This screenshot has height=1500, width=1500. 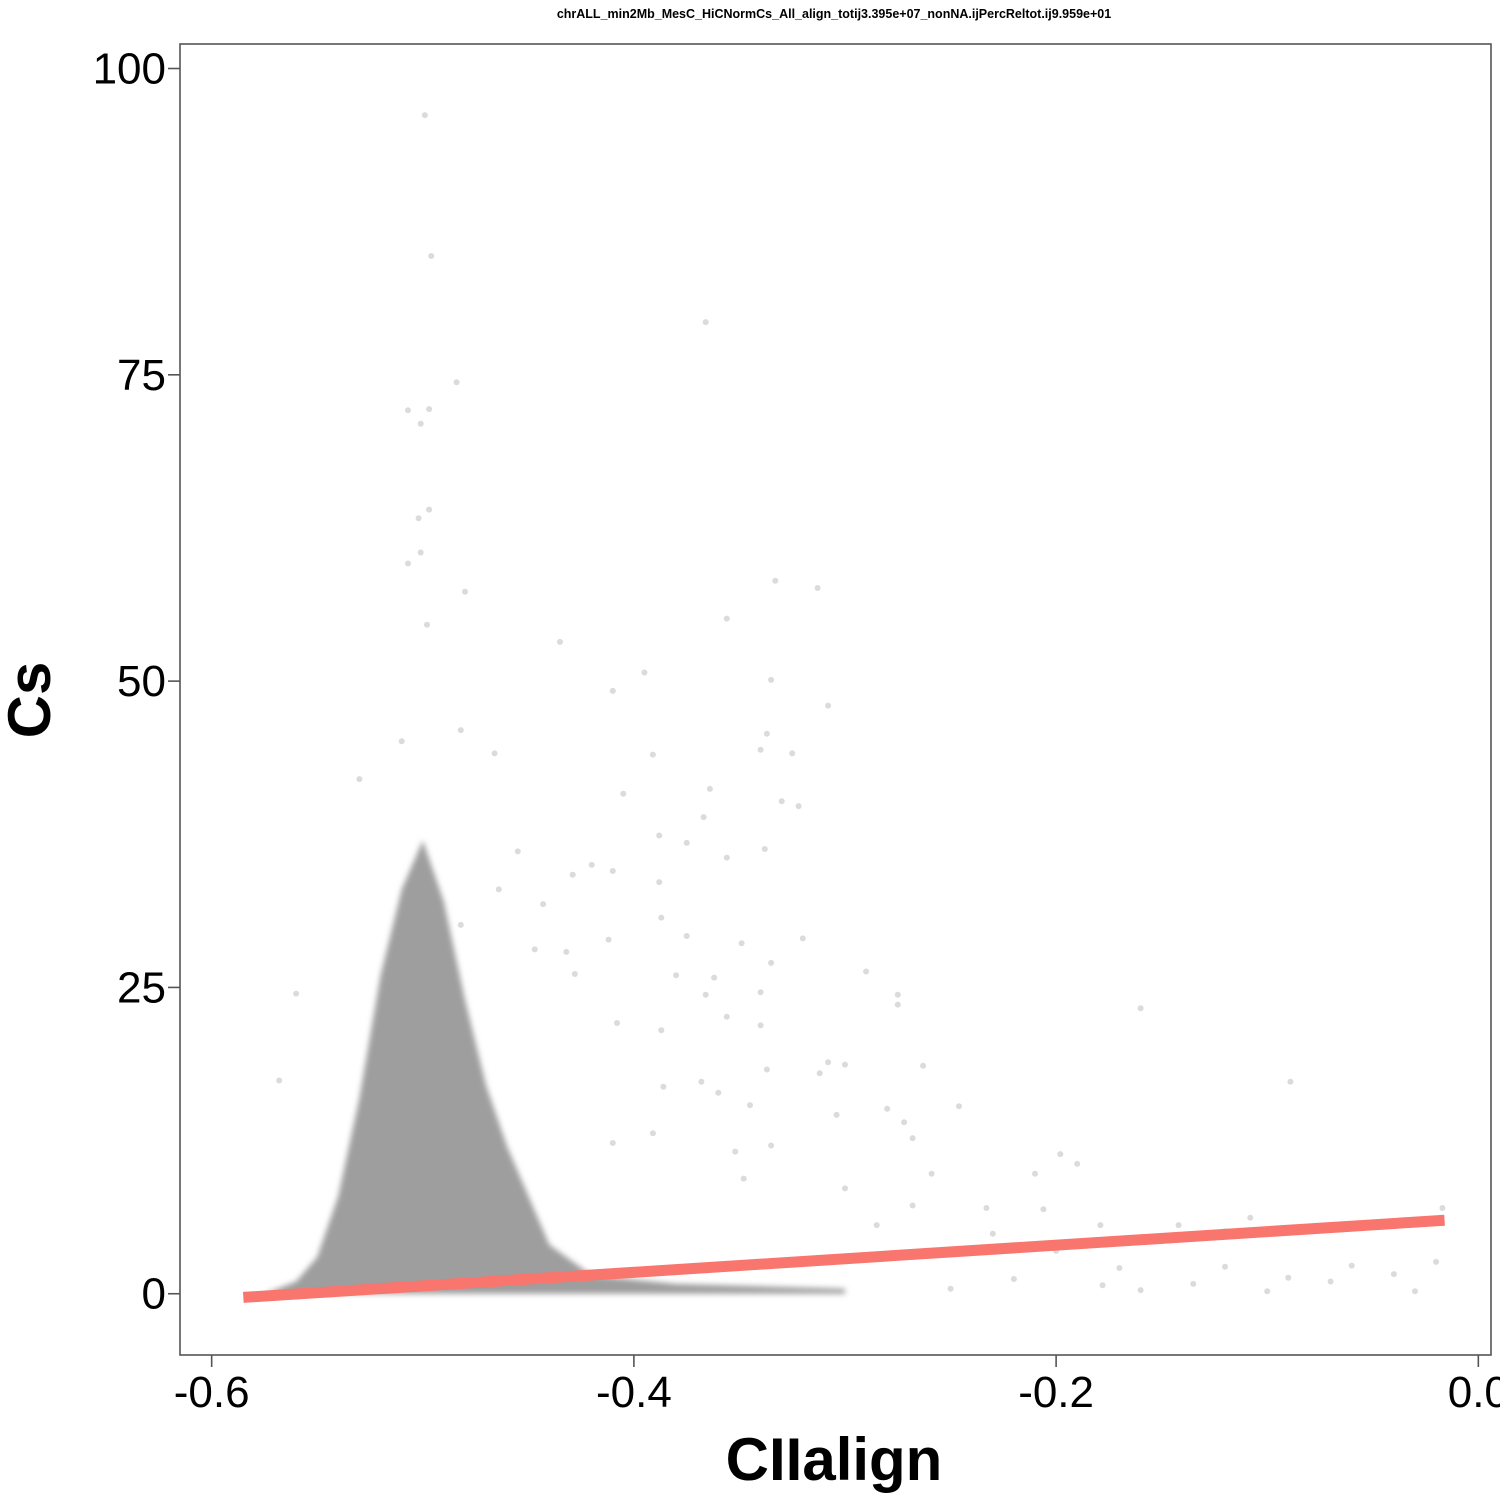 What do you see at coordinates (141, 987) in the screenshot?
I see `y-tick-label: 25` at bounding box center [141, 987].